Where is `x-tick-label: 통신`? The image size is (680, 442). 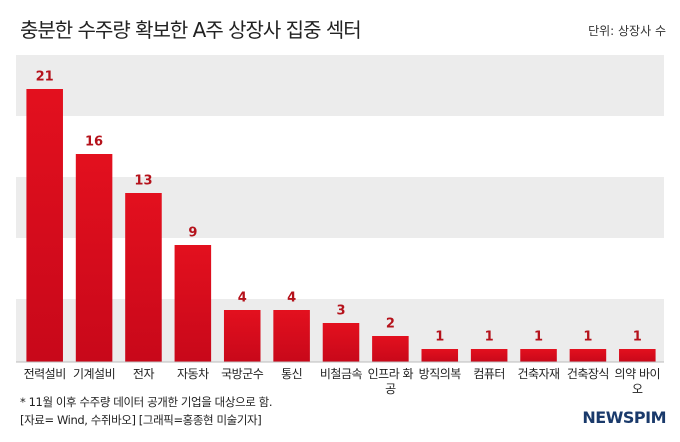 x-tick-label: 통신 is located at coordinates (292, 374).